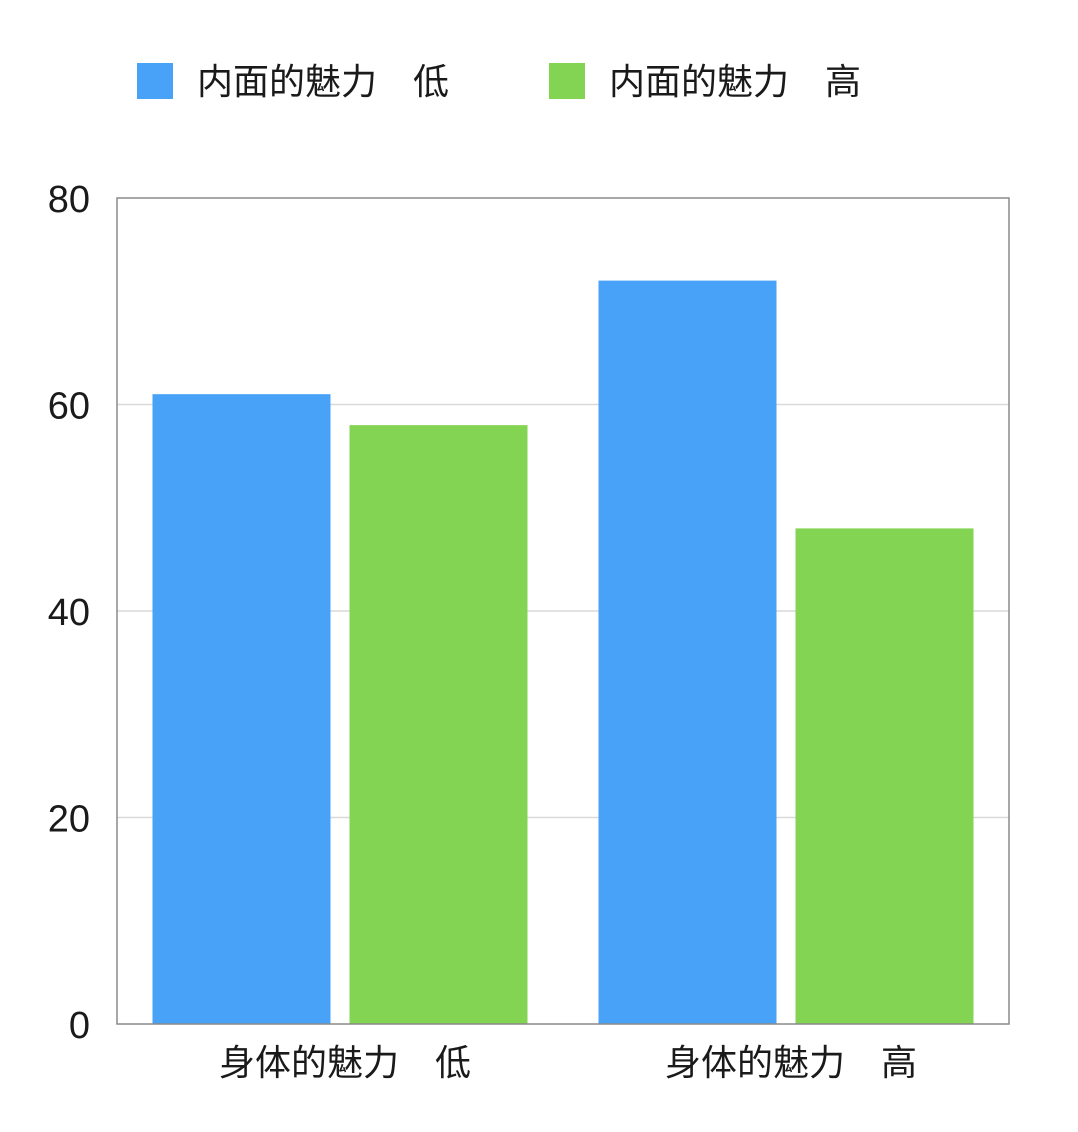 This screenshot has height=1132, width=1078. What do you see at coordinates (345, 1063) in the screenshot?
I see `x-category-label: 身体的魅力 低` at bounding box center [345, 1063].